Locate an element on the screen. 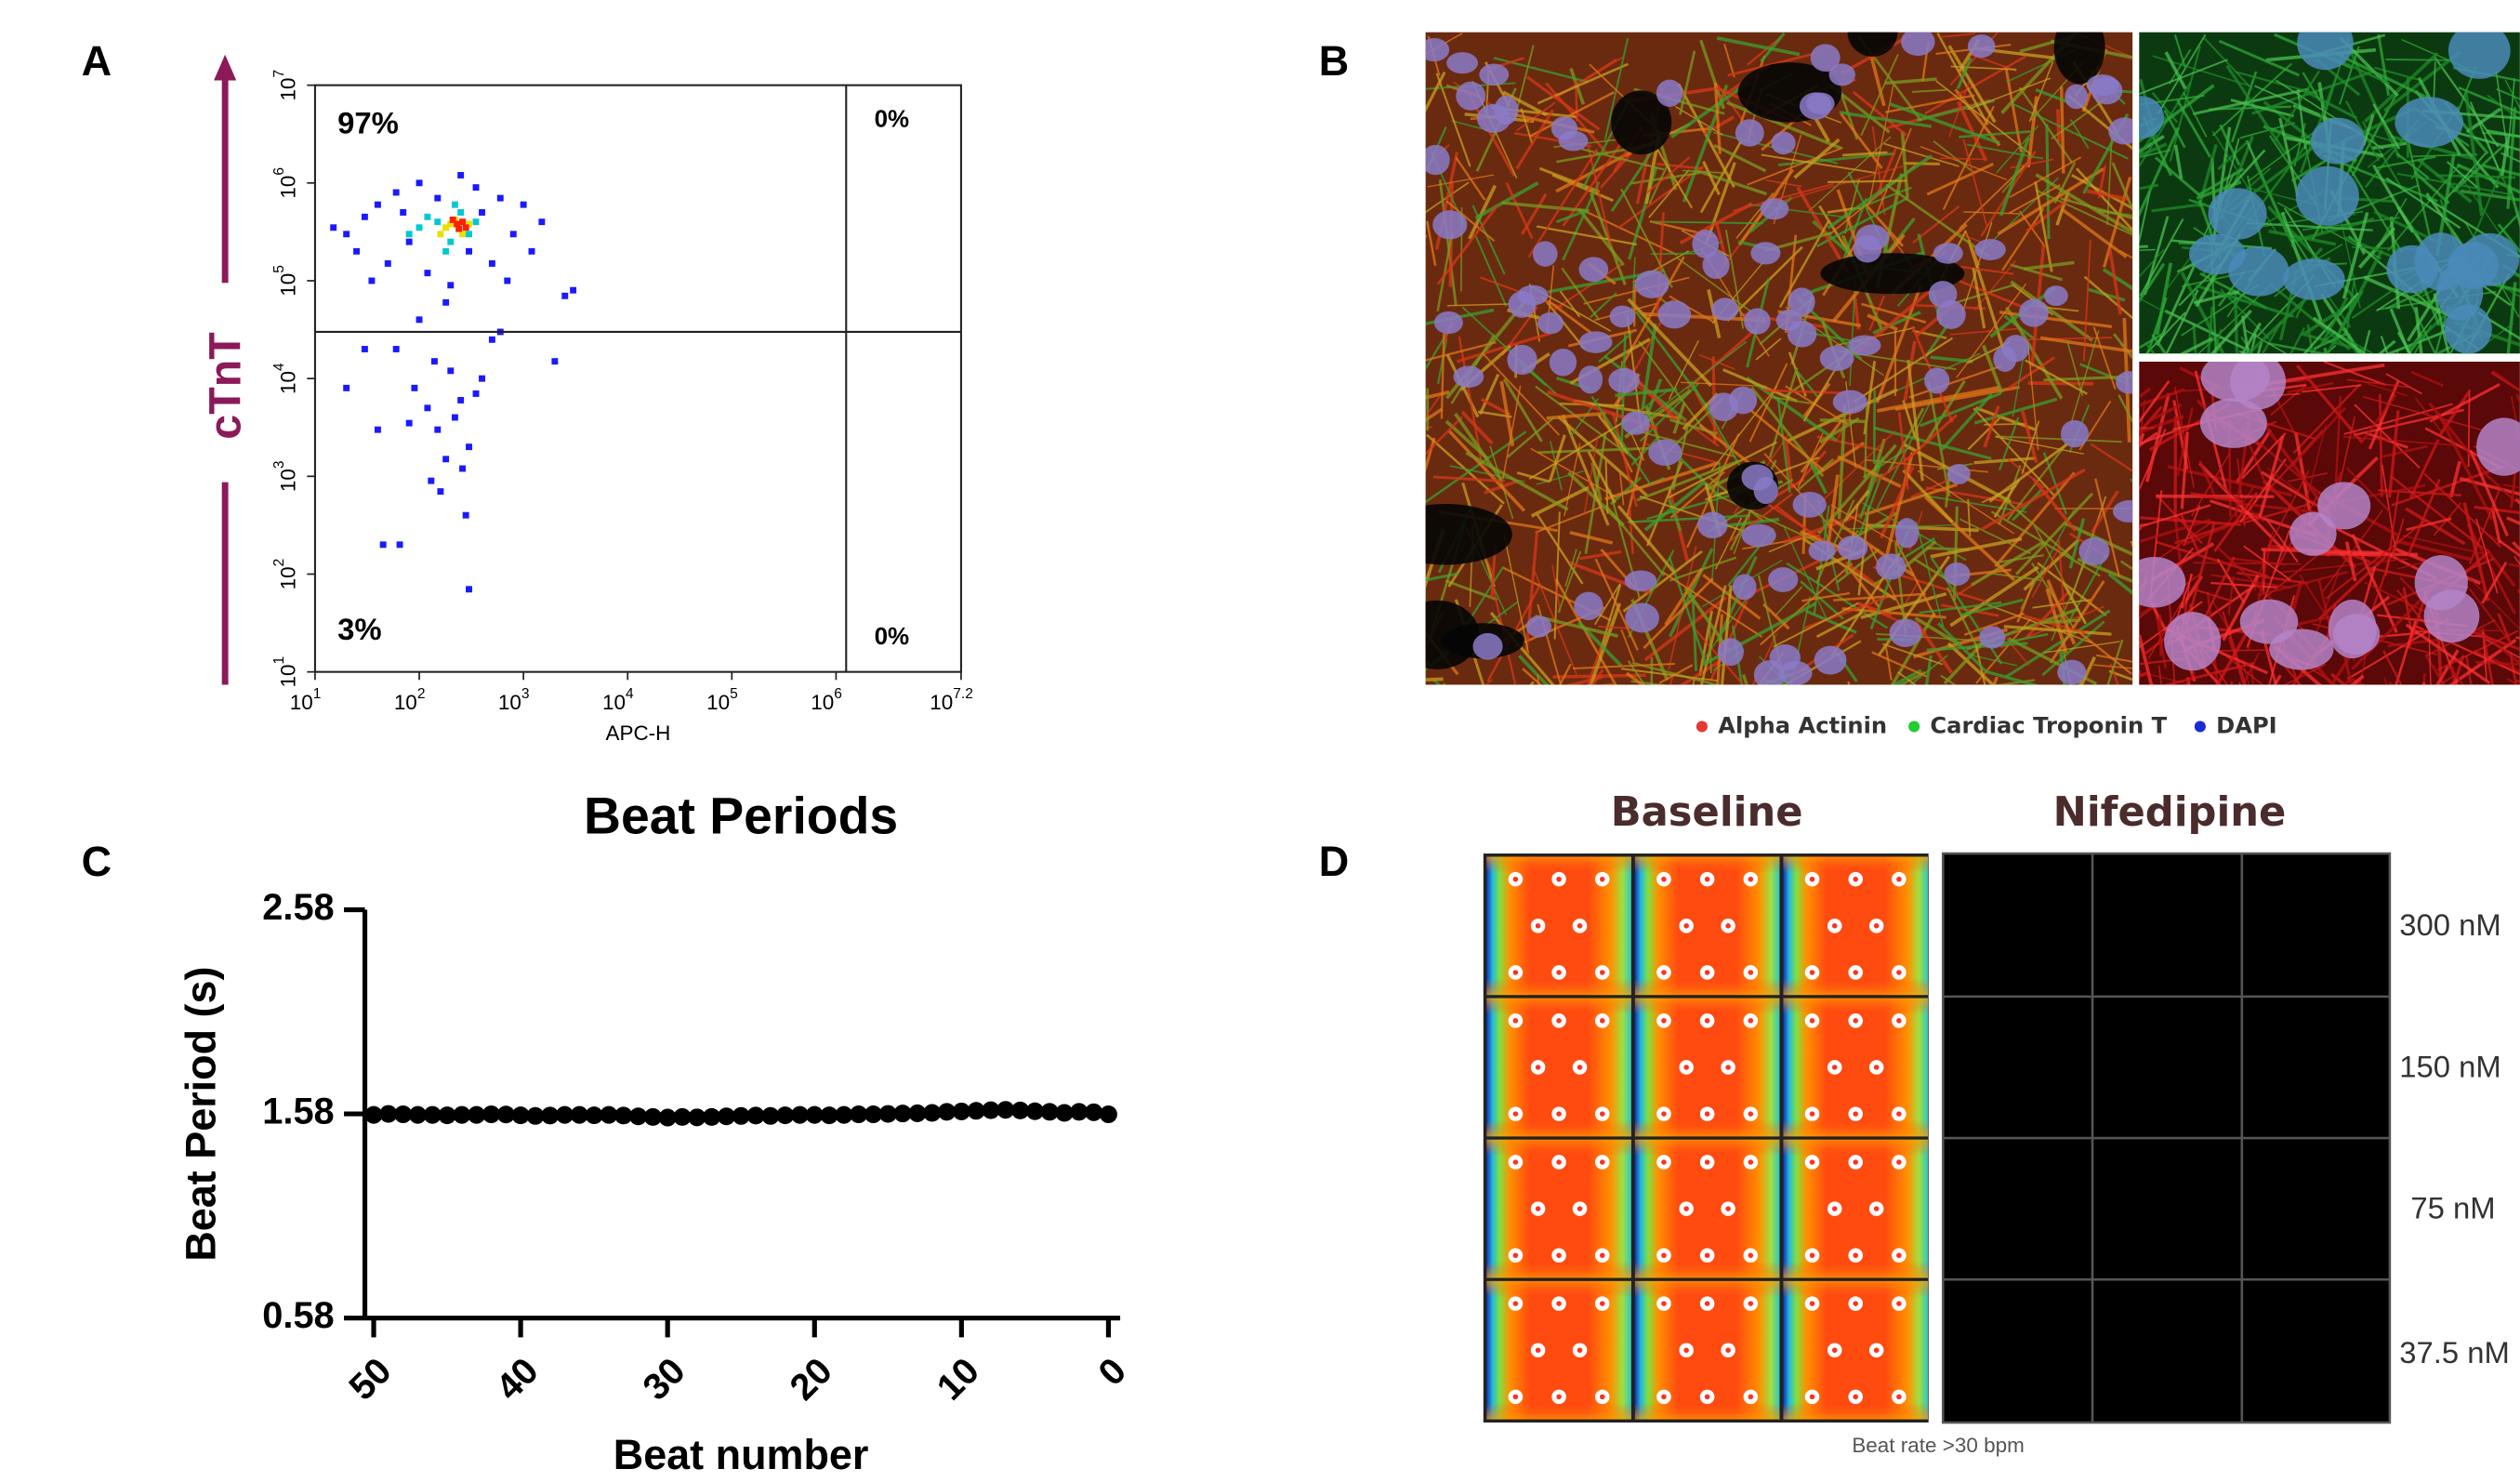 This screenshot has height=1482, width=2520. tick-exponent: 4 is located at coordinates (279, 367).